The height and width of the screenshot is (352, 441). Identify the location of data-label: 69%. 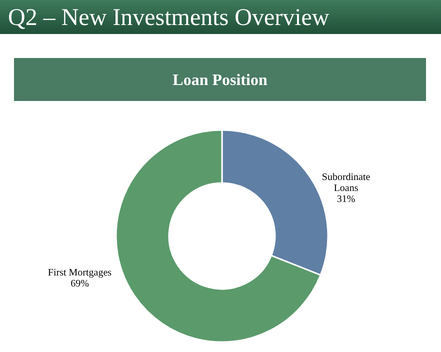
(79, 284).